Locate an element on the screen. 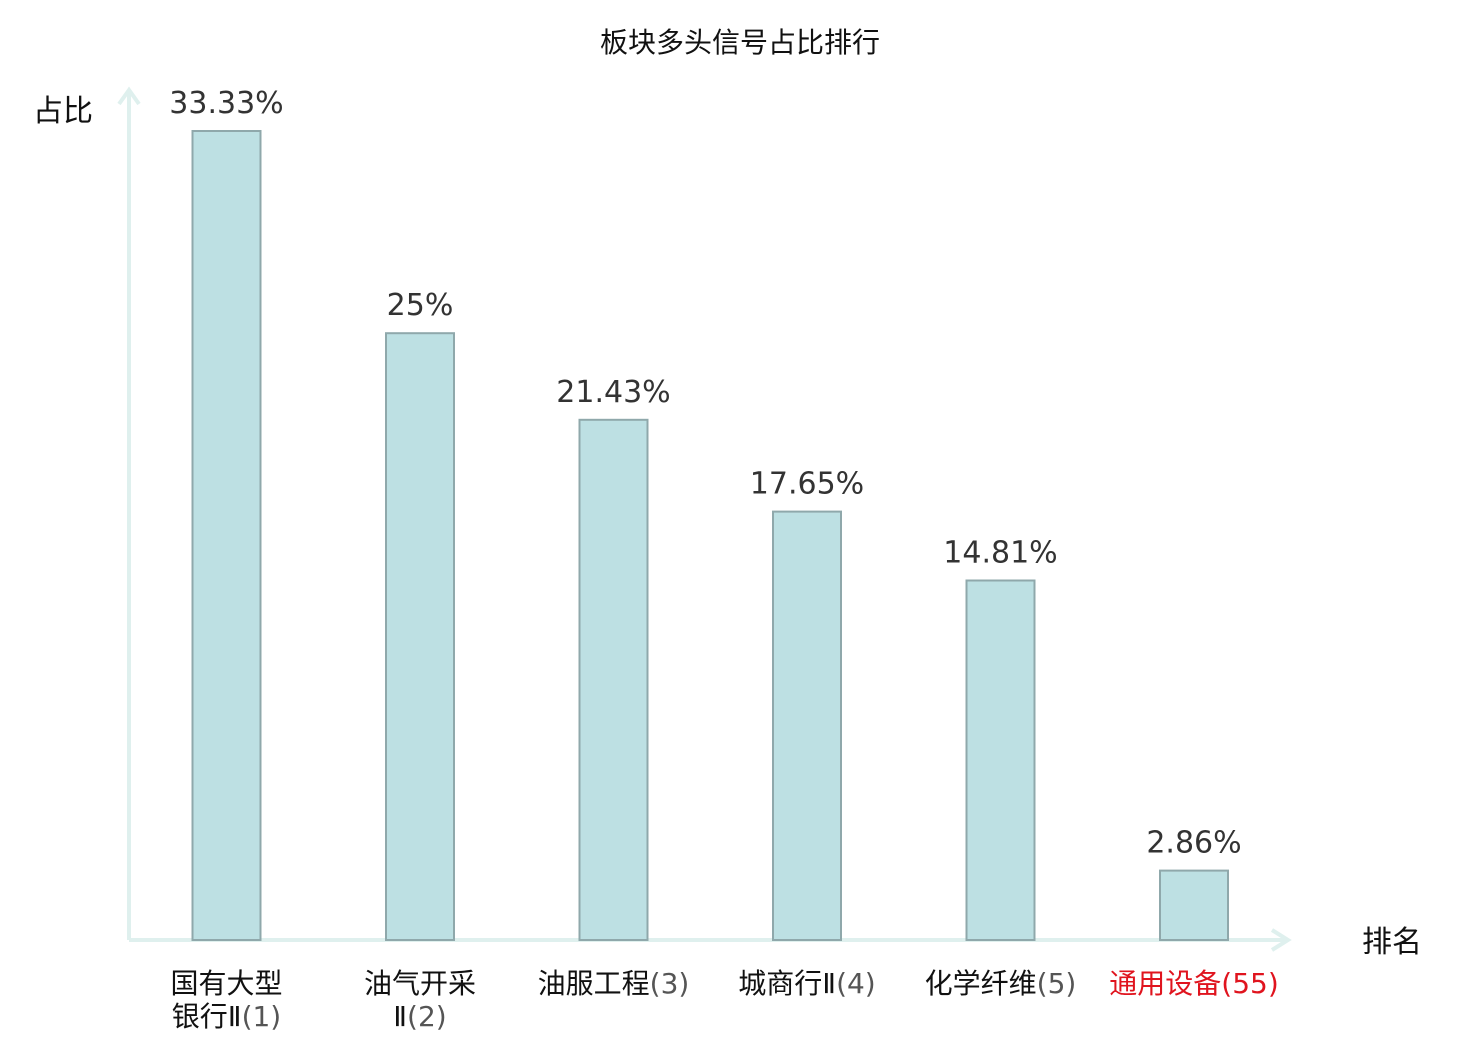  category-label-4-line-1: 城商行Ⅱ(4) is located at coordinates (806, 983).